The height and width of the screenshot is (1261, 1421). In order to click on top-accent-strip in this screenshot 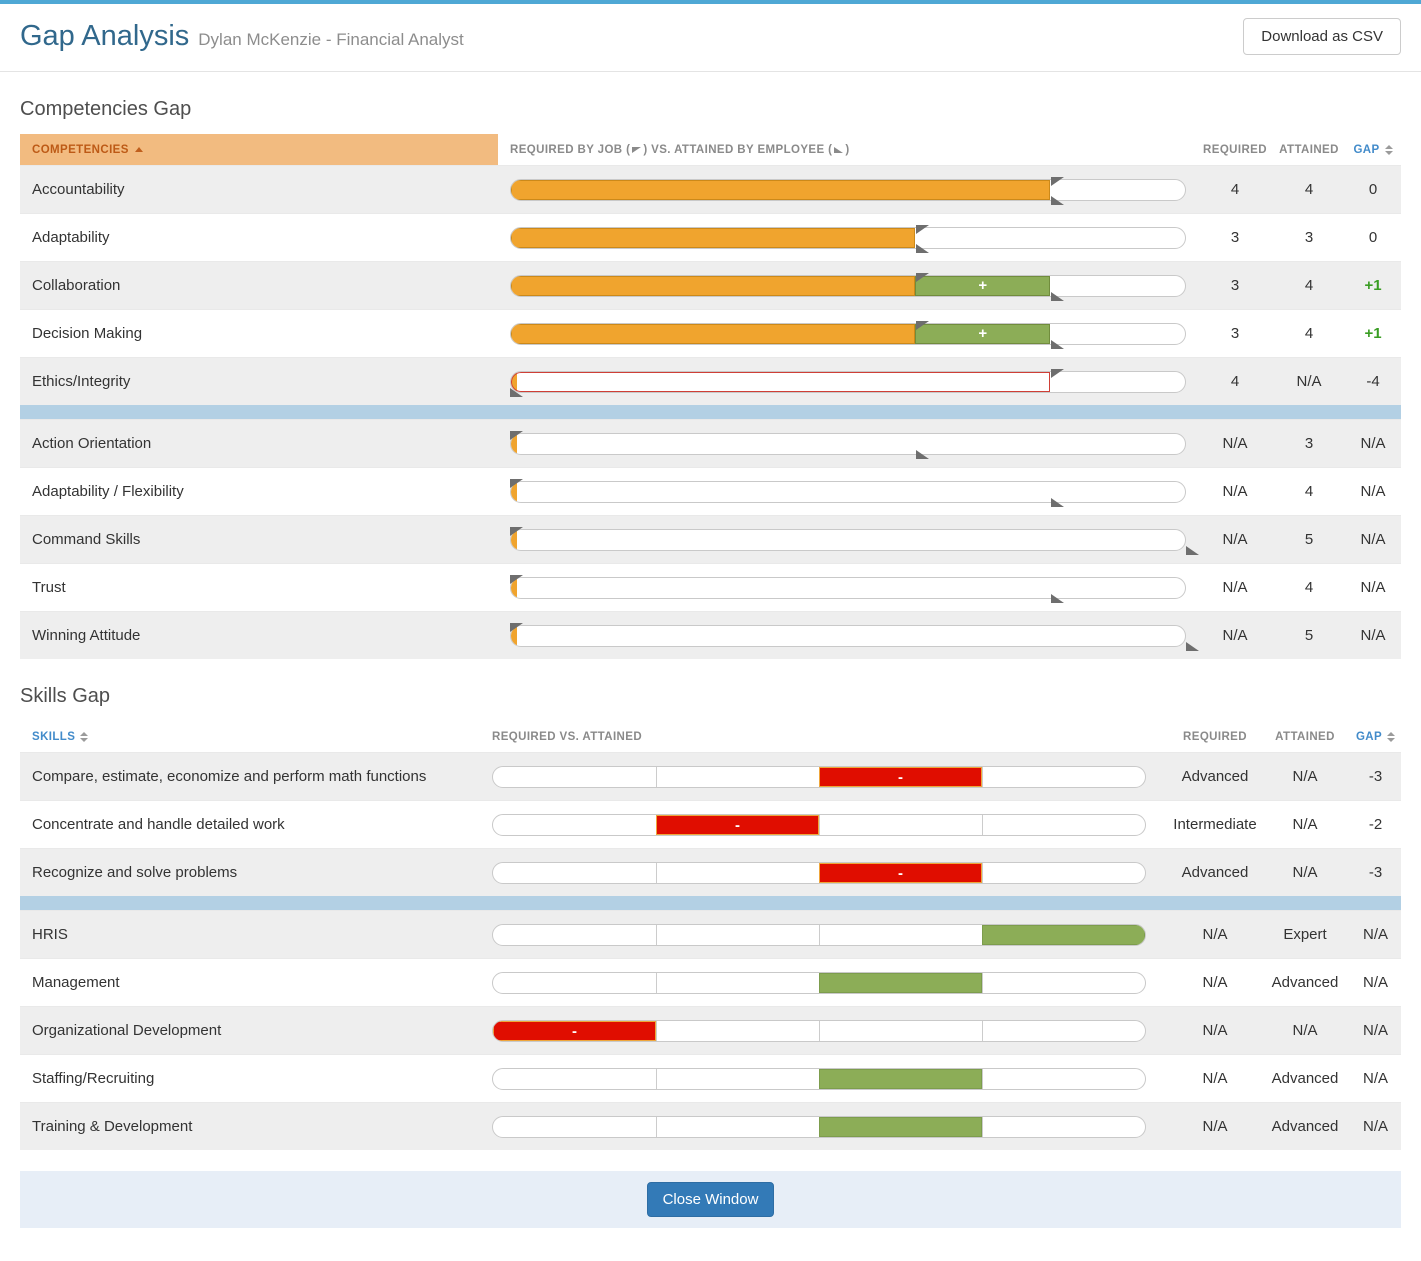, I will do `click(710, 2)`.